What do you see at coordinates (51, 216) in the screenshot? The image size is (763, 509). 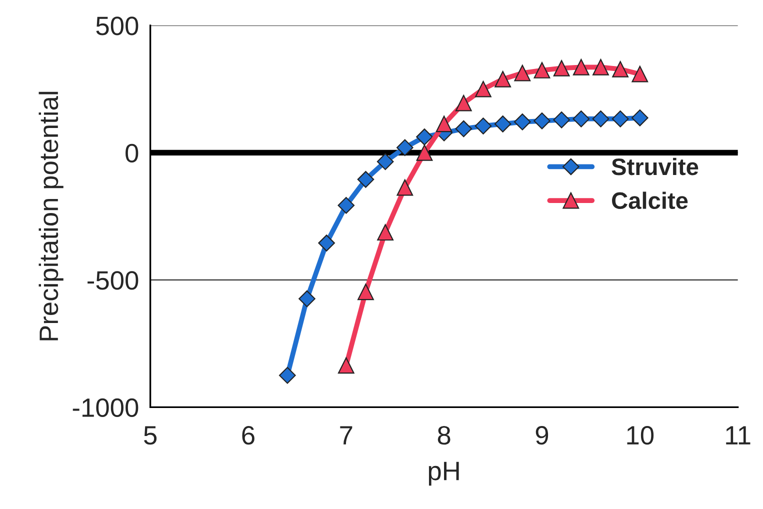 I see `y-axis-title: Precipitation potential` at bounding box center [51, 216].